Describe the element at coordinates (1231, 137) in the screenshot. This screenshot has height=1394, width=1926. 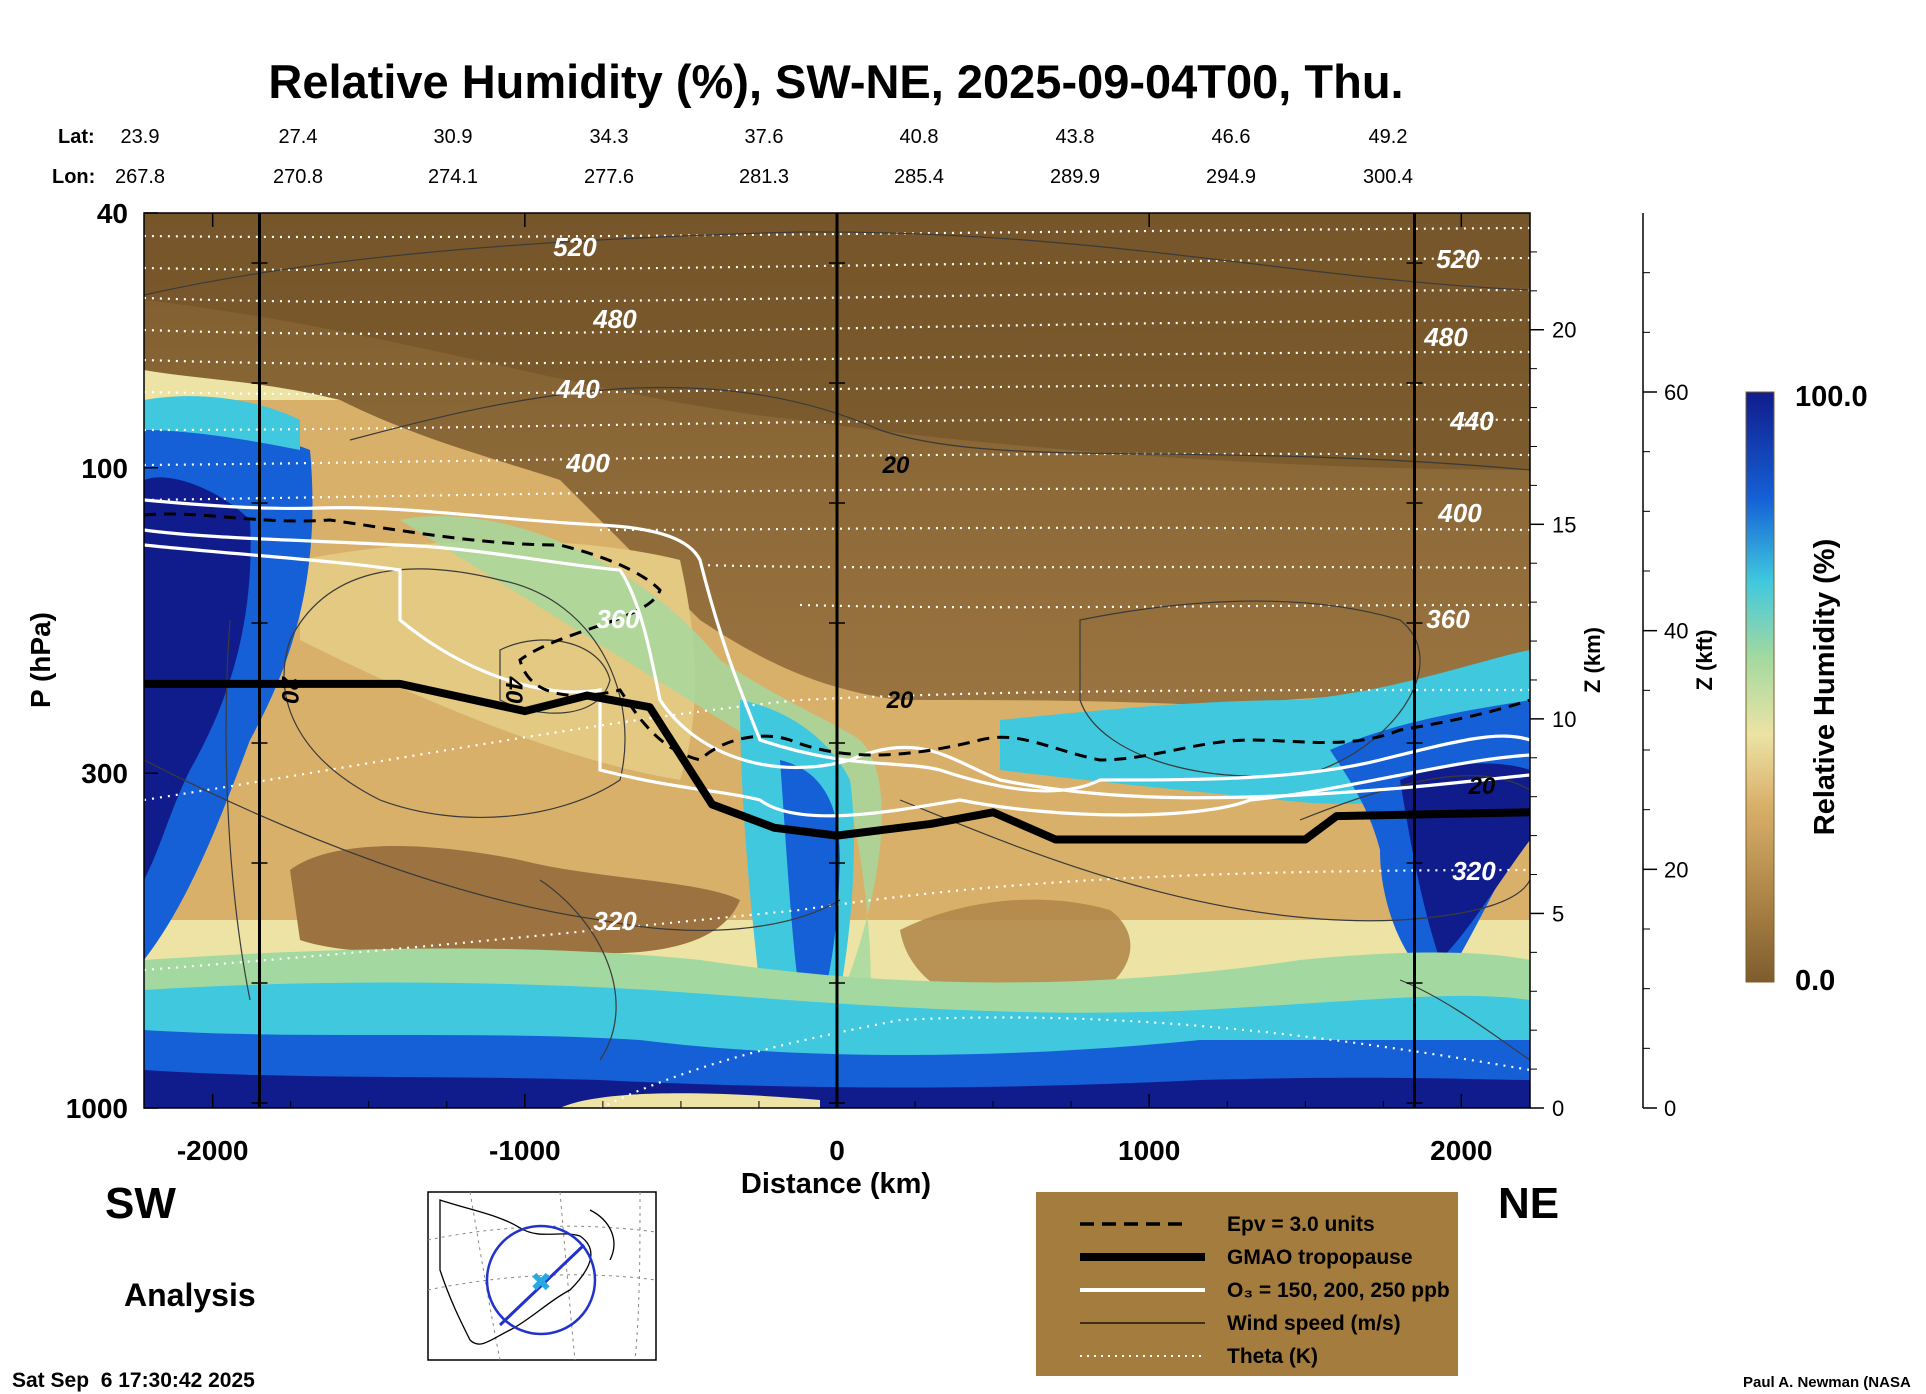
I see `lat-value: 46.6` at that location.